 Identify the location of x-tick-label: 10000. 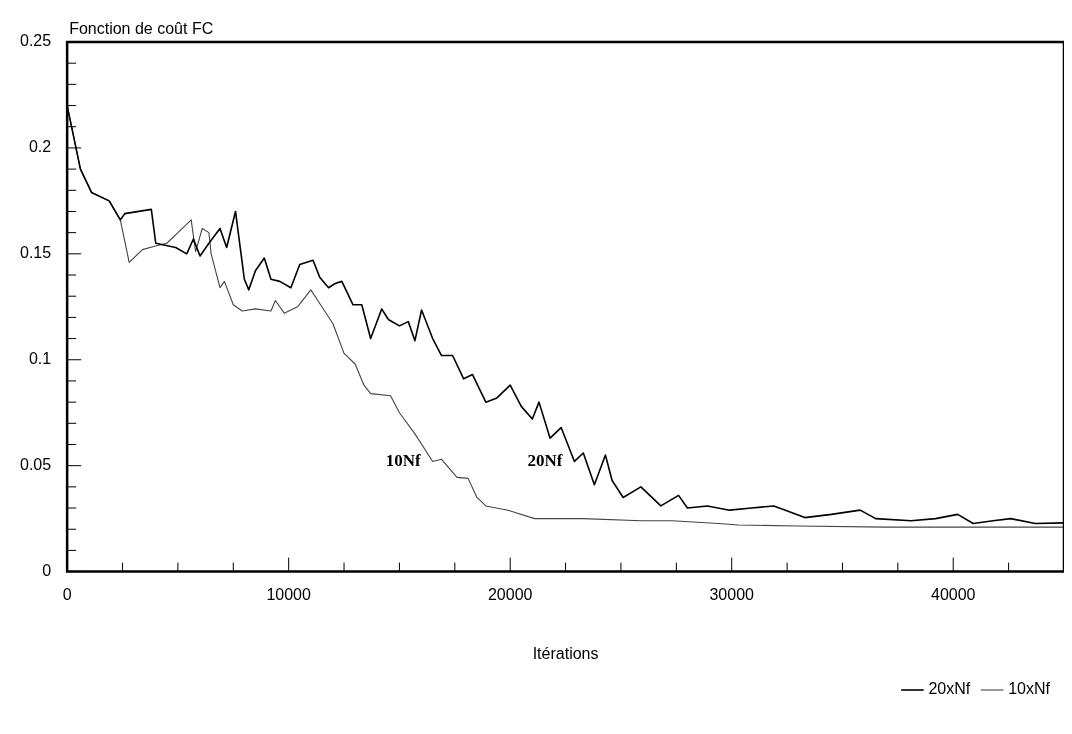
(289, 594).